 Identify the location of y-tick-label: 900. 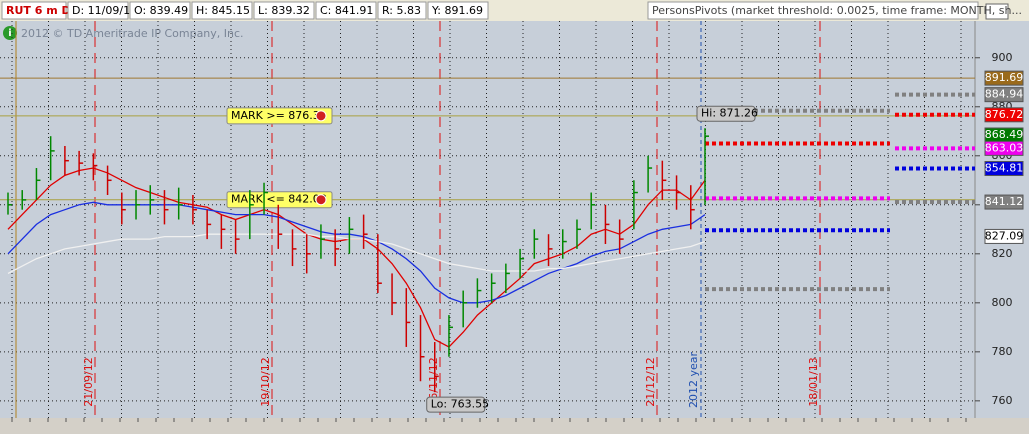
(1002, 57).